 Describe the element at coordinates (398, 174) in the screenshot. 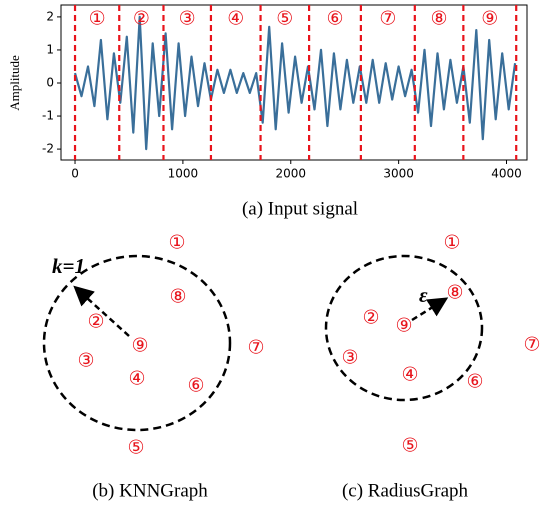

I see `x-tick-label: 3000` at that location.